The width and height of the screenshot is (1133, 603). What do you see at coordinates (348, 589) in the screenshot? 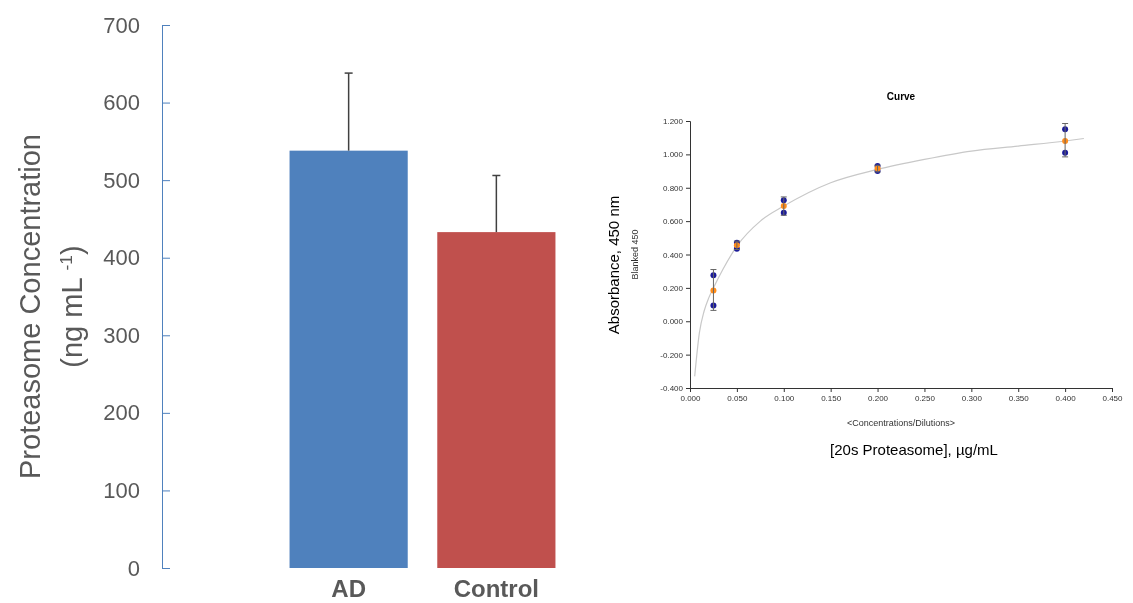
I see `x-tick-label: AD` at bounding box center [348, 589].